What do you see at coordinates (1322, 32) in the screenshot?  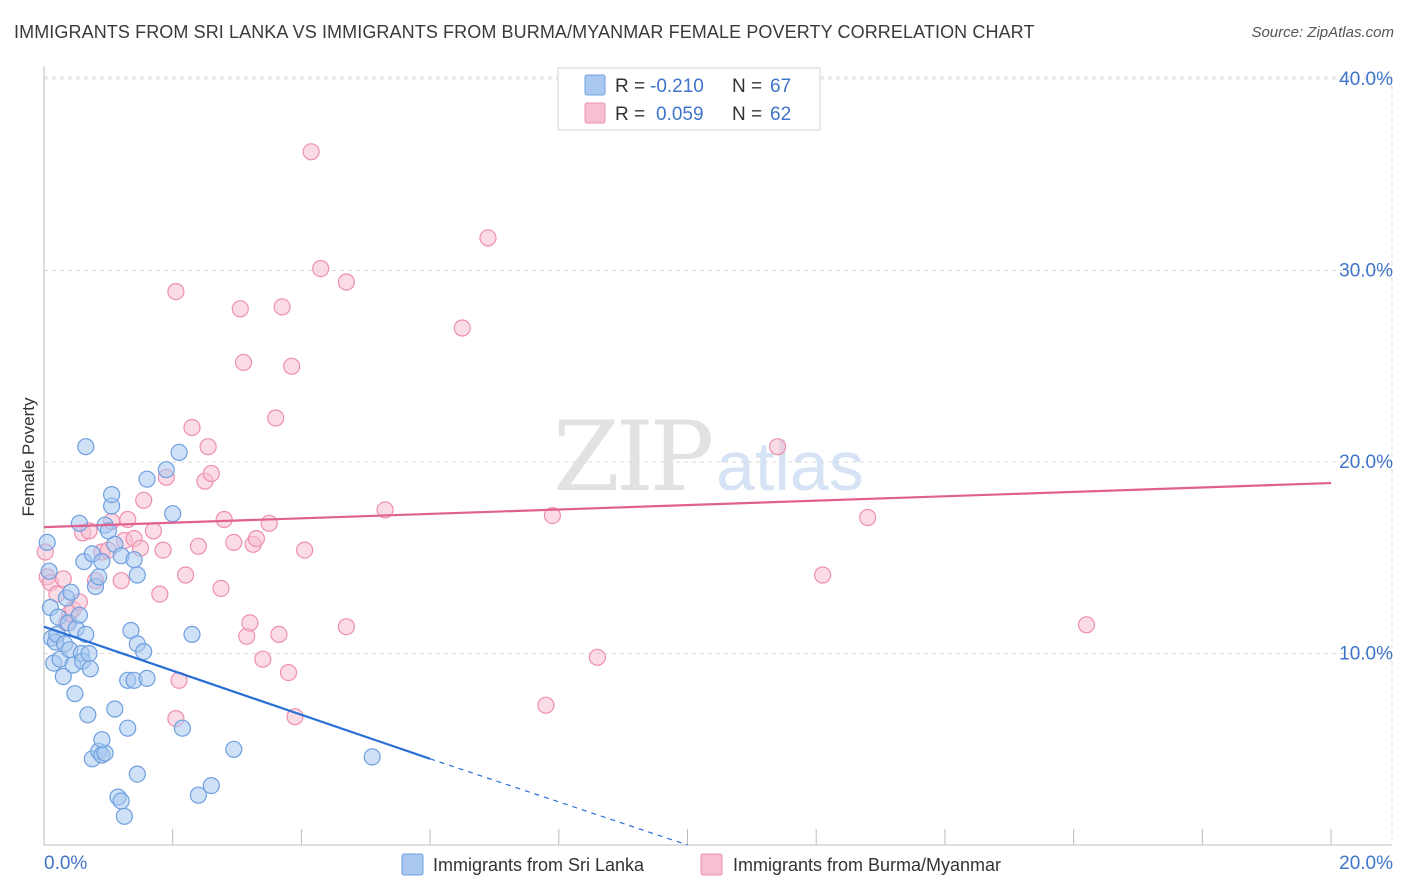 I see `source-label: Source: ZipAtlas.com` at bounding box center [1322, 32].